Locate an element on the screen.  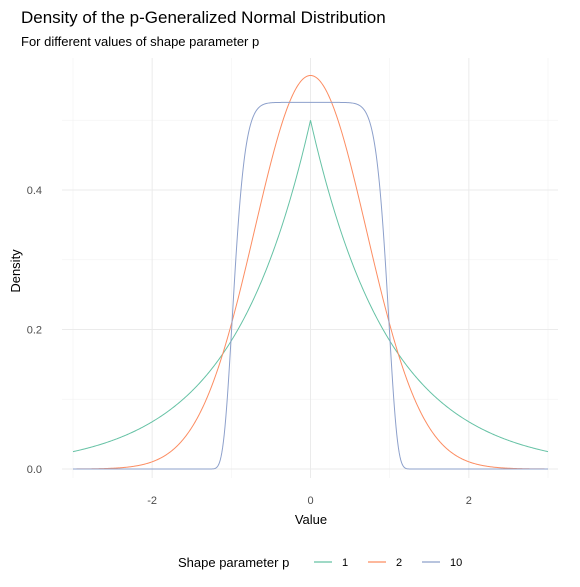
y-tick-label: 0.4 is located at coordinates (34, 191).